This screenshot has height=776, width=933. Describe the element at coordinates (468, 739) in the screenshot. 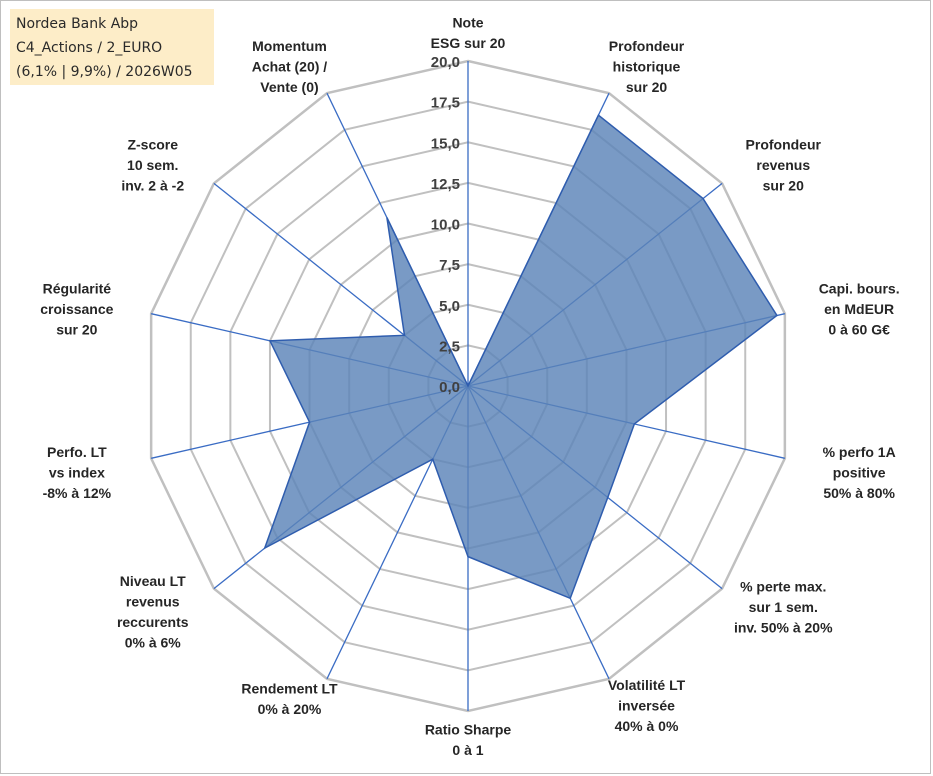

I see `axis-label-8: Ratio Sharpe 0 à 1` at that location.